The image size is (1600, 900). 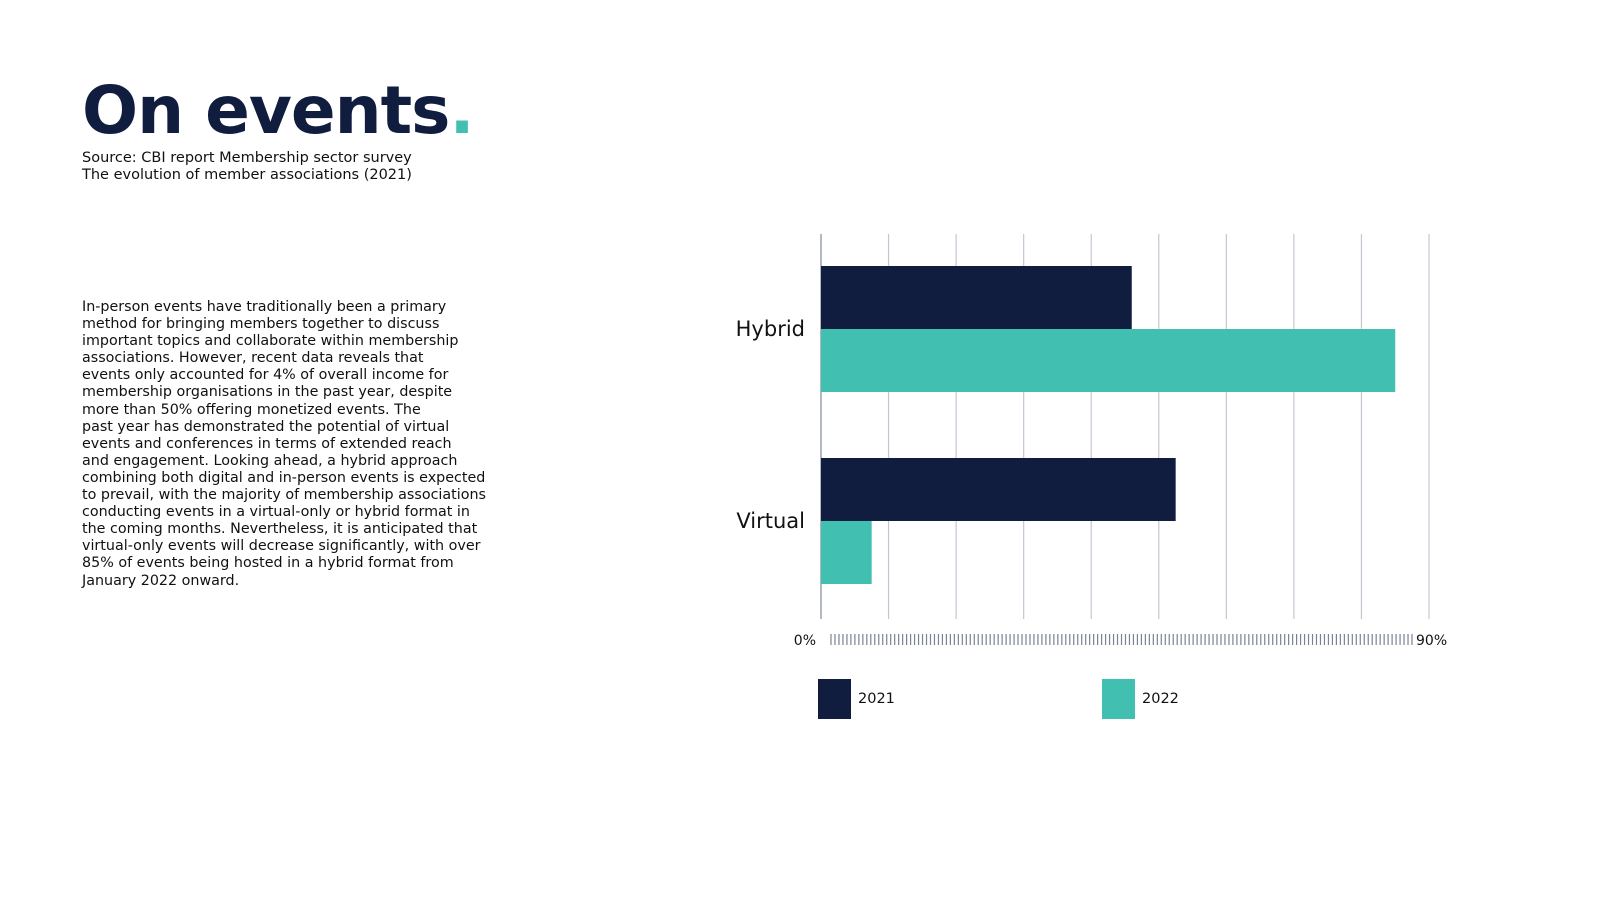 What do you see at coordinates (976, 297) in the screenshot?
I see `bar-hybrid-2021` at bounding box center [976, 297].